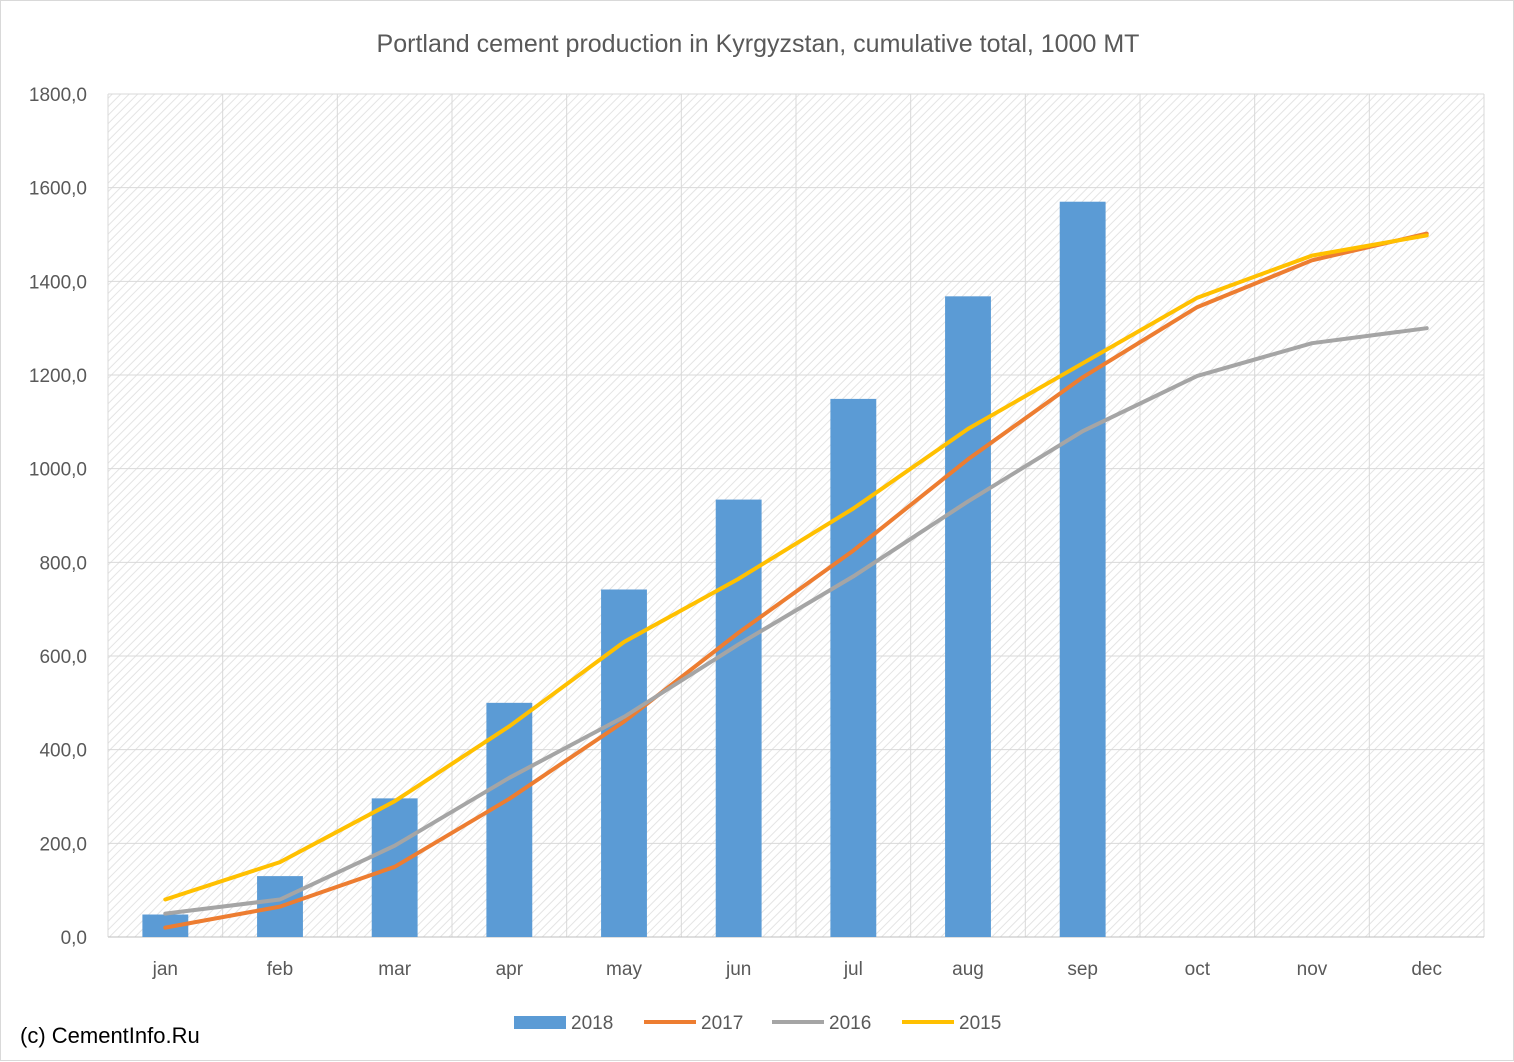 The height and width of the screenshot is (1062, 1514). What do you see at coordinates (1426, 969) in the screenshot?
I see `x-tick-label: dec` at bounding box center [1426, 969].